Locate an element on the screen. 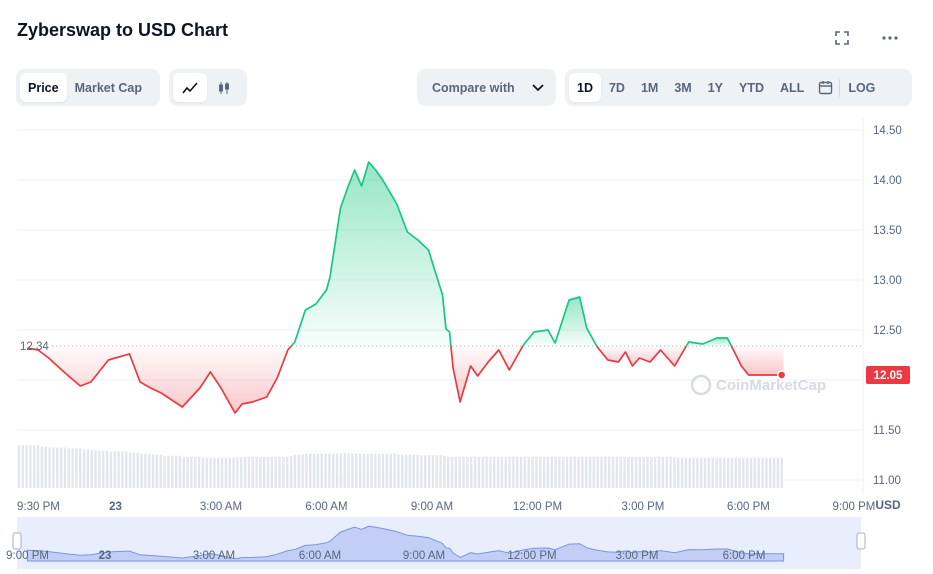 The image size is (933, 574). candlestick-icon is located at coordinates (224, 87).